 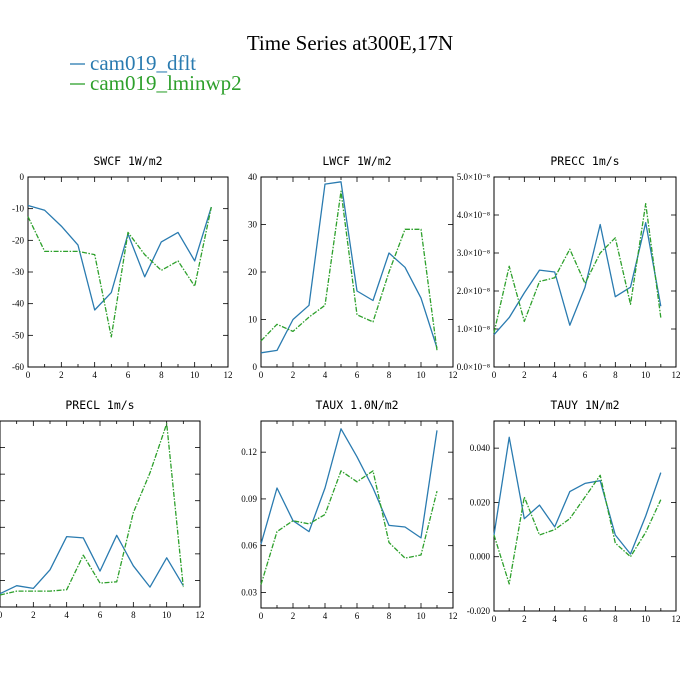 What do you see at coordinates (249, 546) in the screenshot?
I see `y-tick-label: 0.06` at bounding box center [249, 546].